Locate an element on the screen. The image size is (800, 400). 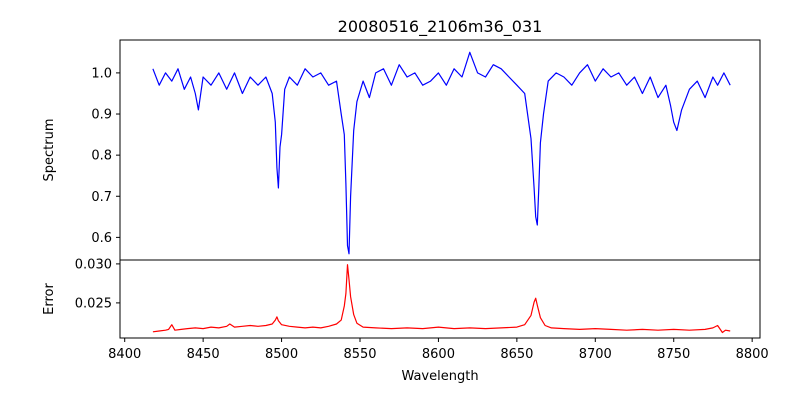
error-lines is located at coordinates (441, 299).